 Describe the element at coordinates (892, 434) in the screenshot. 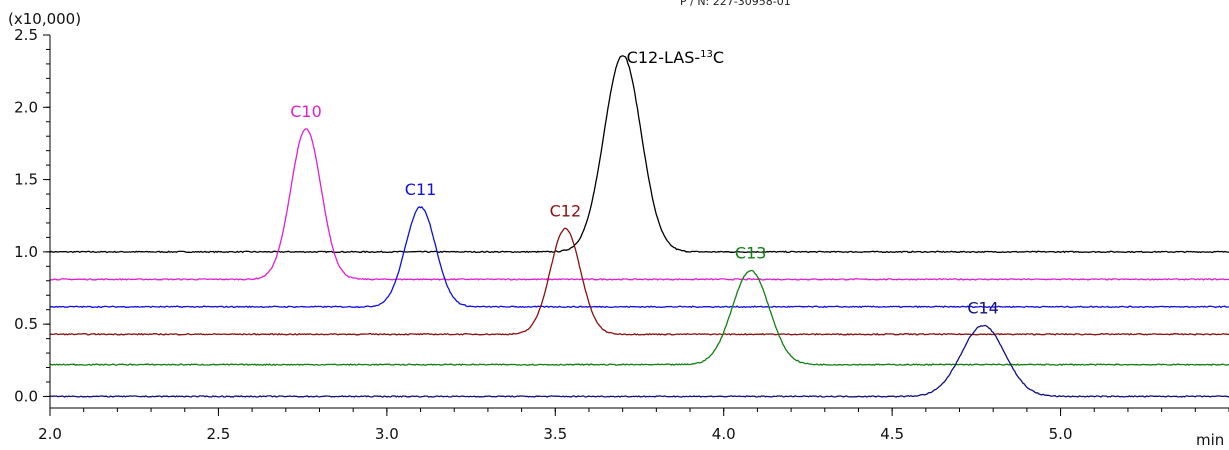

I see `x-tick-label: 4.5` at that location.